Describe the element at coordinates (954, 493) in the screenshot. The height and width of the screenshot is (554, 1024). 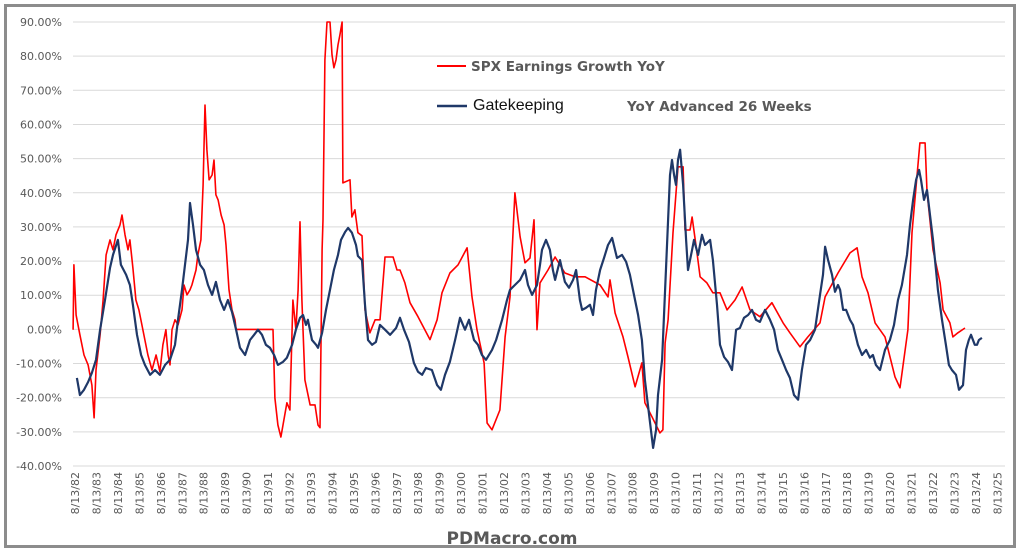
I see `x-tick-label: 8/13/23` at that location.